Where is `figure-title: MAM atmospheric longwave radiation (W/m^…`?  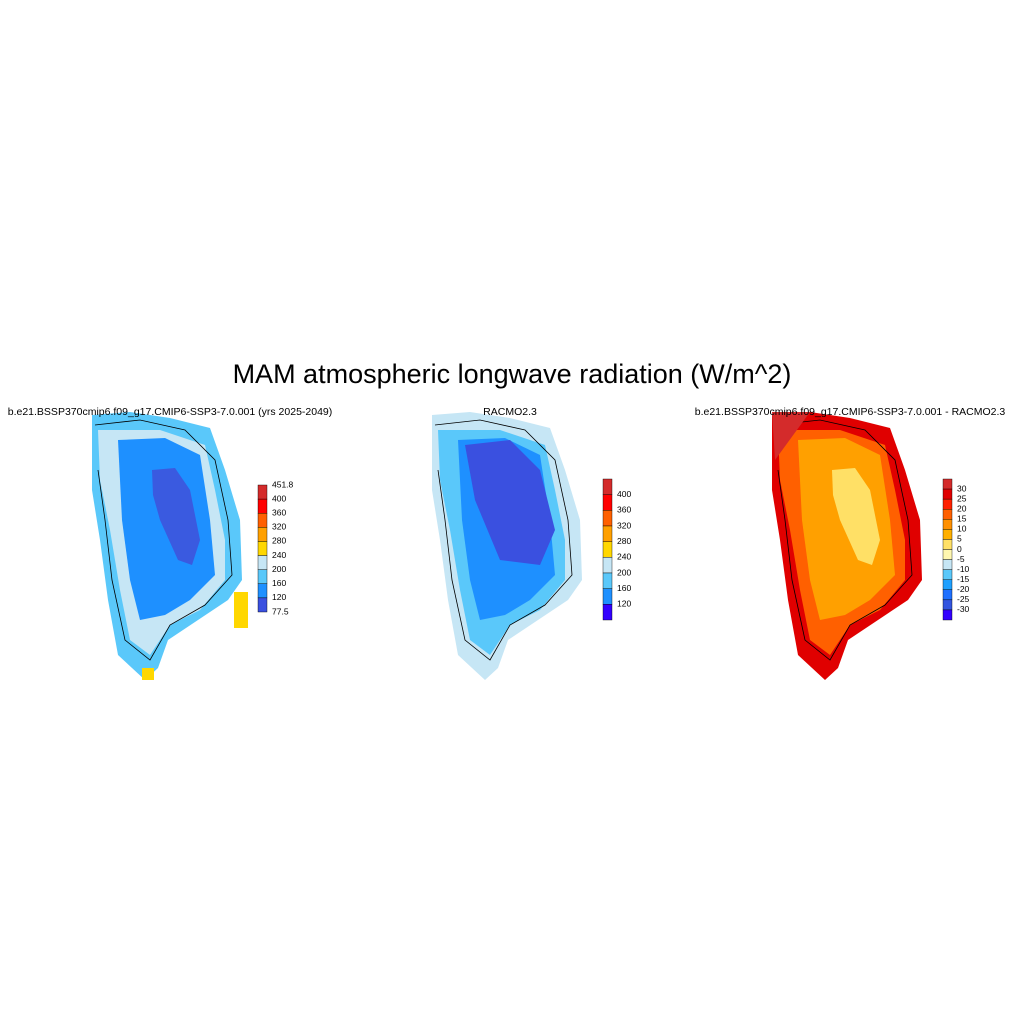 figure-title: MAM atmospheric longwave radiation (W/m^… is located at coordinates (512, 374).